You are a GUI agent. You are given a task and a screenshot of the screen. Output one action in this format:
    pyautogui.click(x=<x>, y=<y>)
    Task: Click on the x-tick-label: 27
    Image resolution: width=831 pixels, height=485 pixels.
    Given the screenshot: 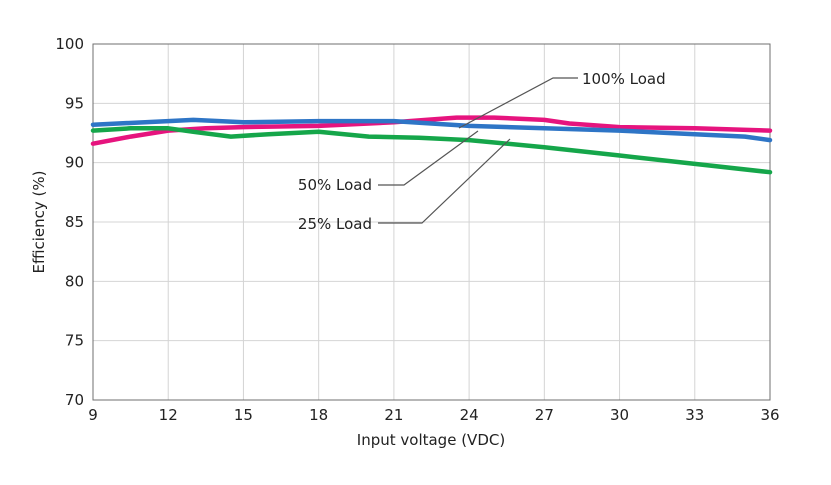 What is the action you would take?
    pyautogui.click(x=544, y=415)
    